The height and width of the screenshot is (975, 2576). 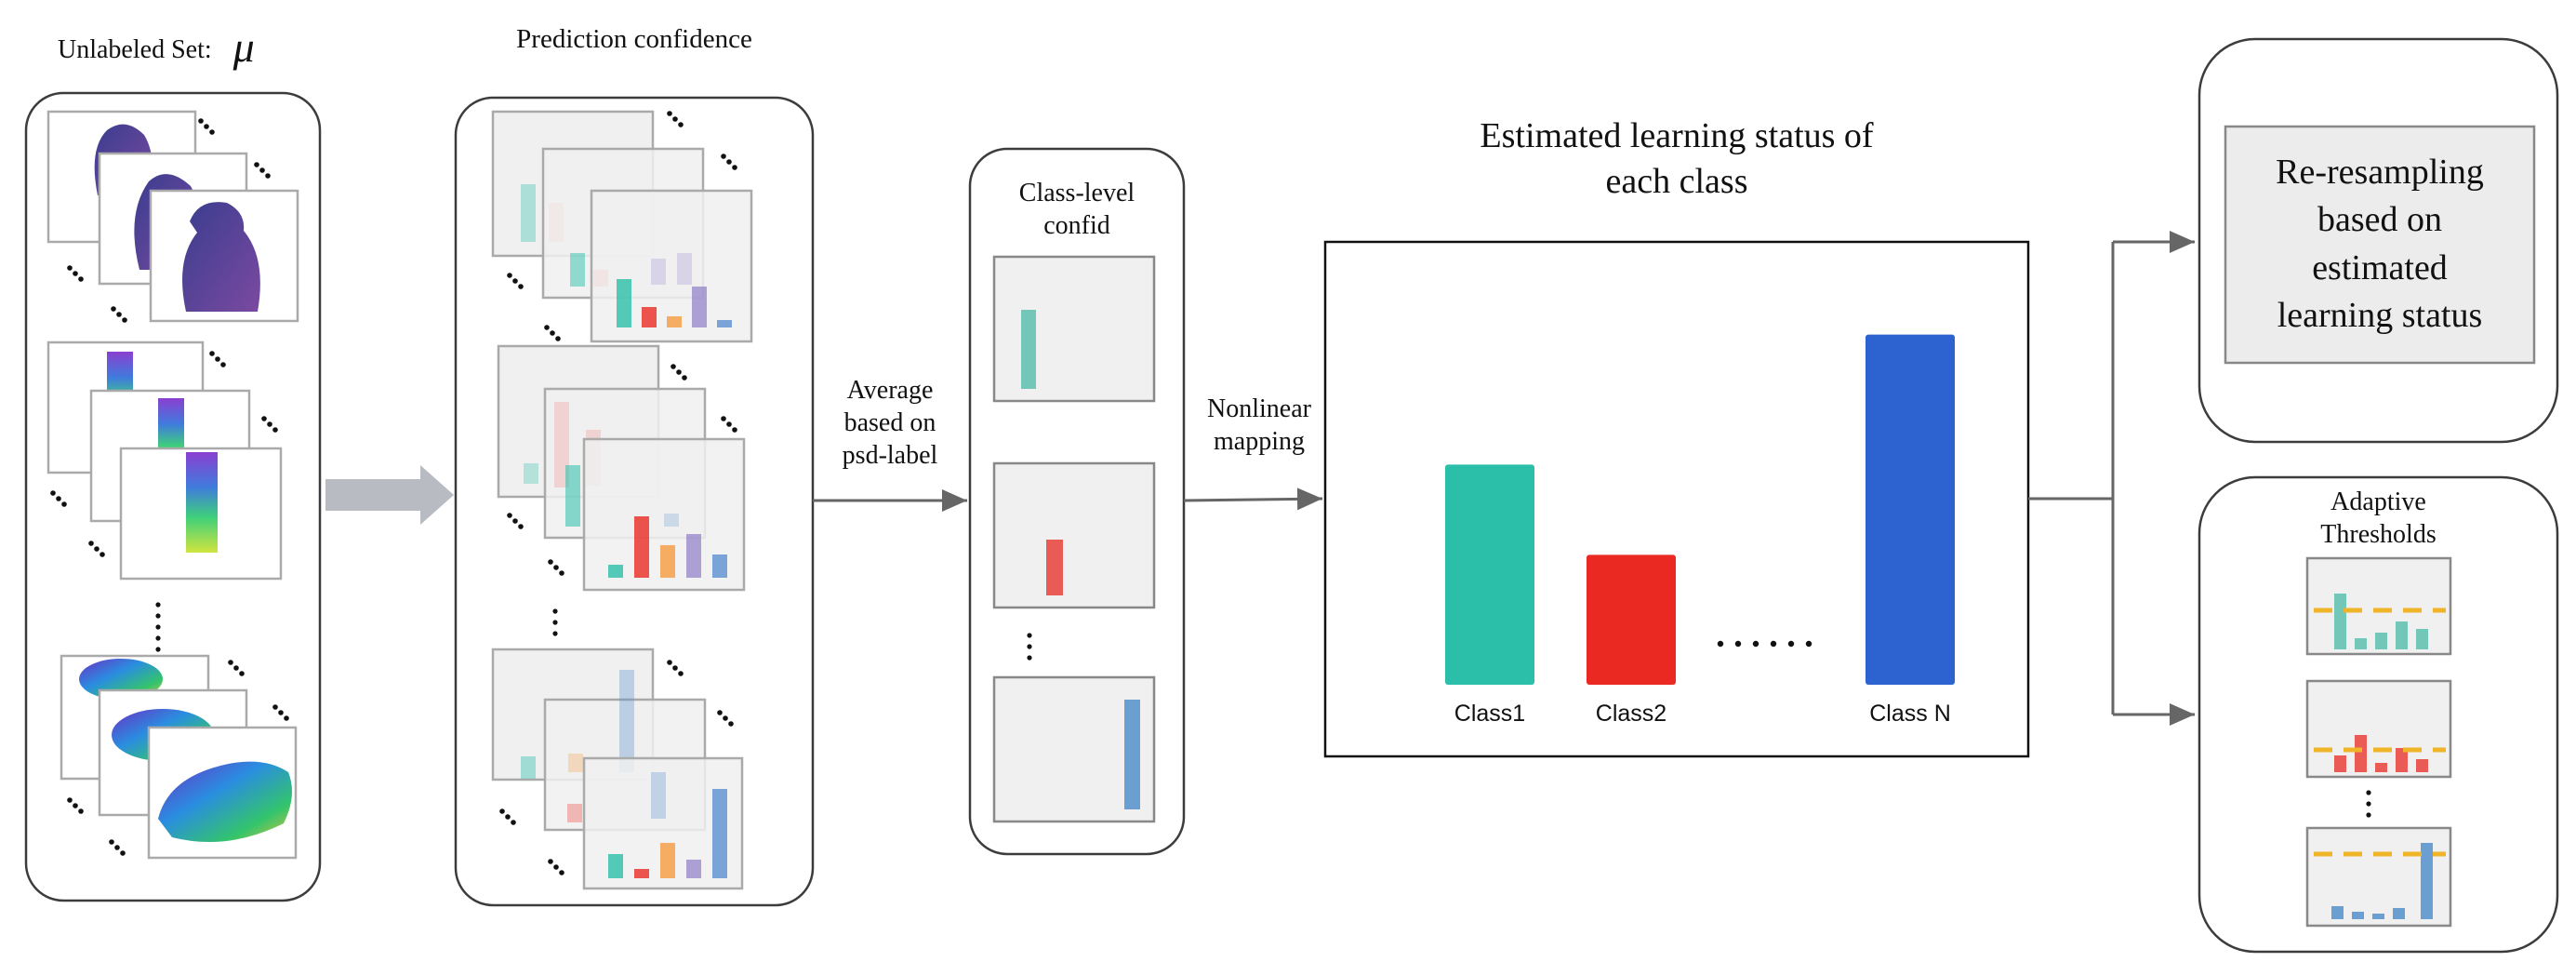 I want to click on sample-image-stack-car, so click(x=179, y=757).